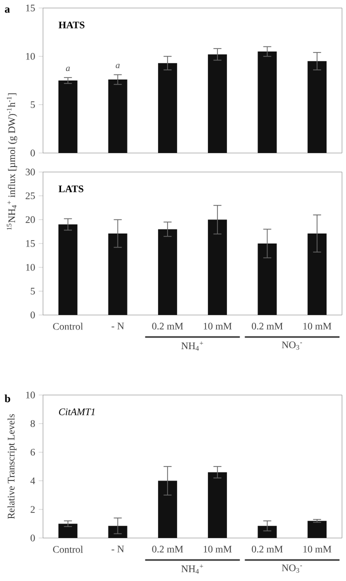 Image resolution: width=346 pixels, height=581 pixels. What do you see at coordinates (30, 220) in the screenshot?
I see `y-tick-label: 20` at bounding box center [30, 220].